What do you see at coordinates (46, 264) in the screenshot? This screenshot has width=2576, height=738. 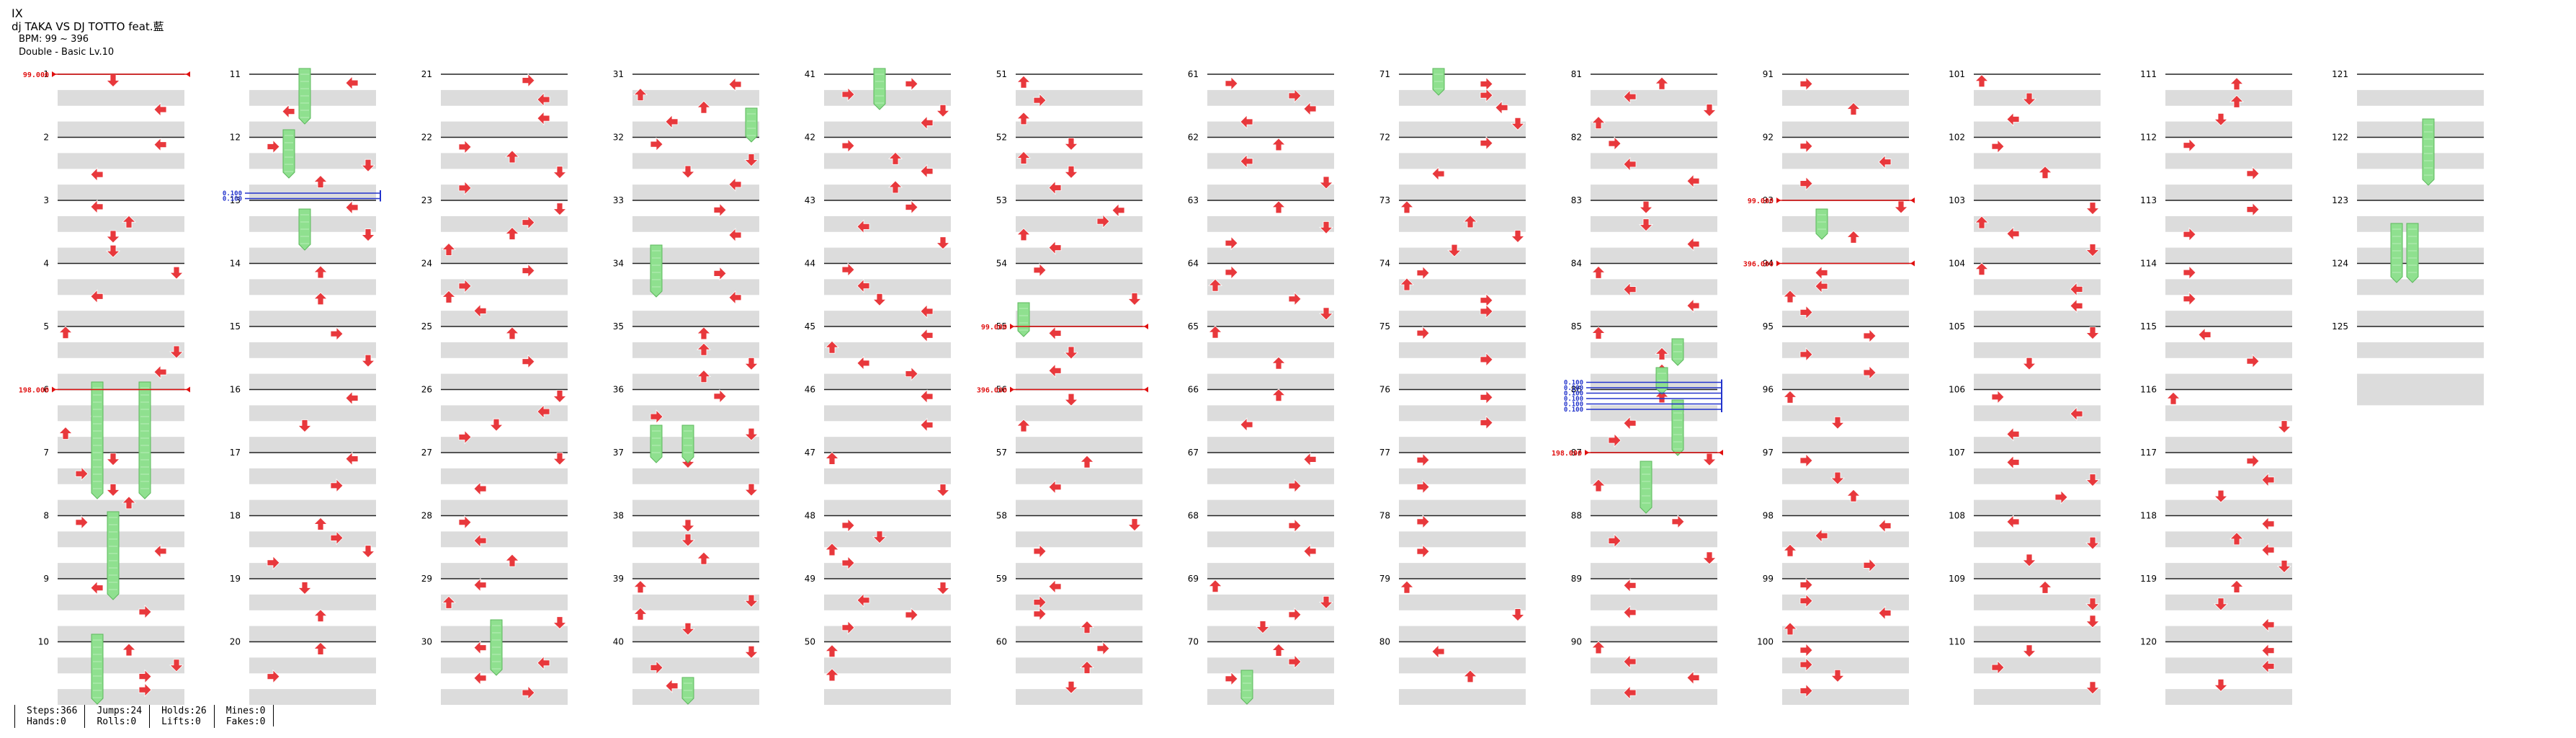 I see `measure-number: 4` at bounding box center [46, 264].